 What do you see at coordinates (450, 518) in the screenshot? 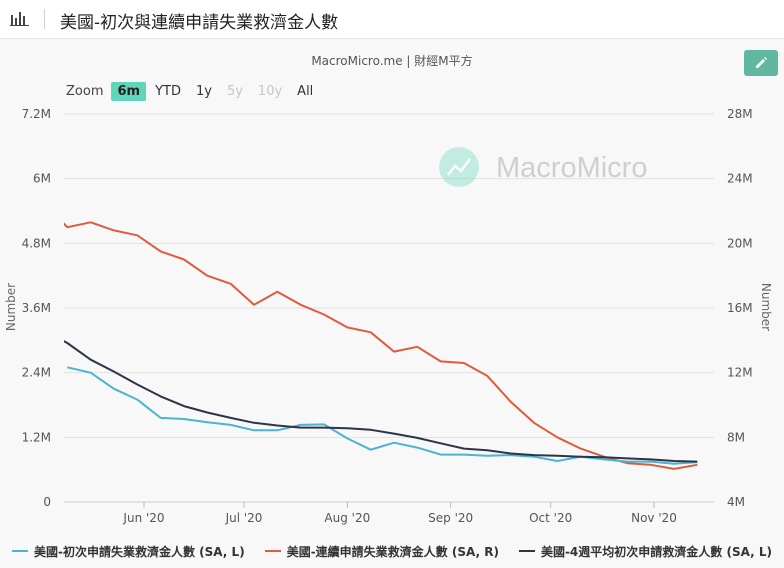
I see `x-tick-label: Sep '20` at bounding box center [450, 518].